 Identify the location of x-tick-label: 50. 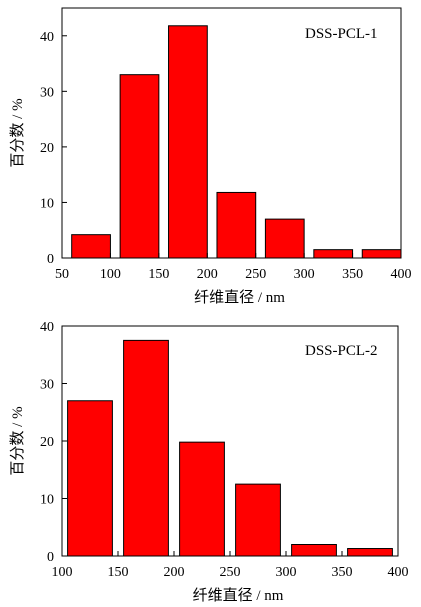
(62, 274).